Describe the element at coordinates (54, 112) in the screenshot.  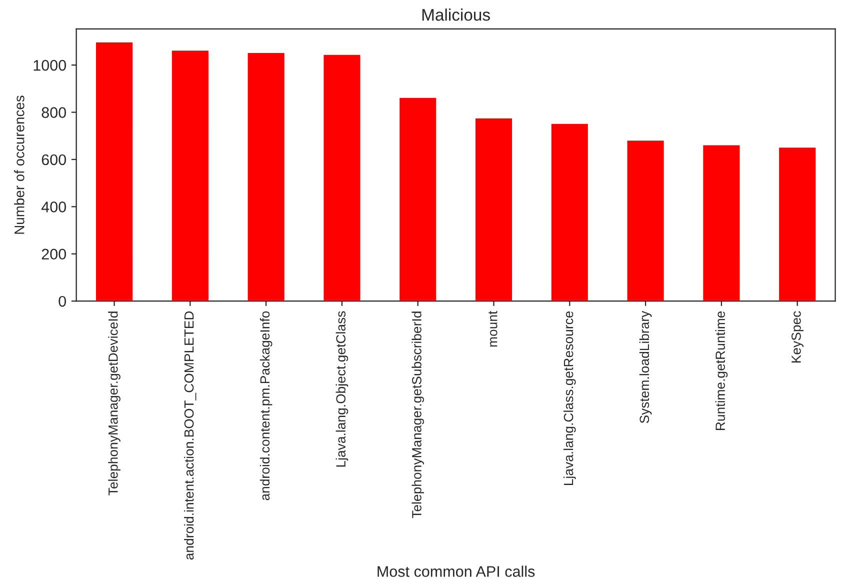
I see `y-tick-label: 800` at that location.